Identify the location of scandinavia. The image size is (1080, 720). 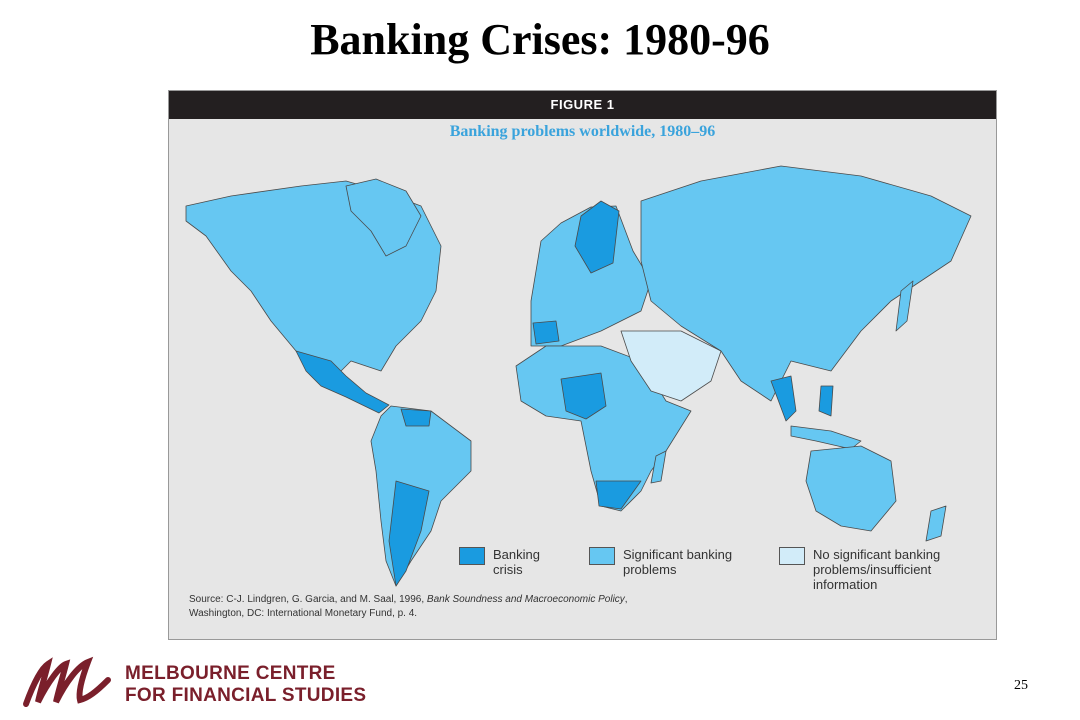
(597, 237).